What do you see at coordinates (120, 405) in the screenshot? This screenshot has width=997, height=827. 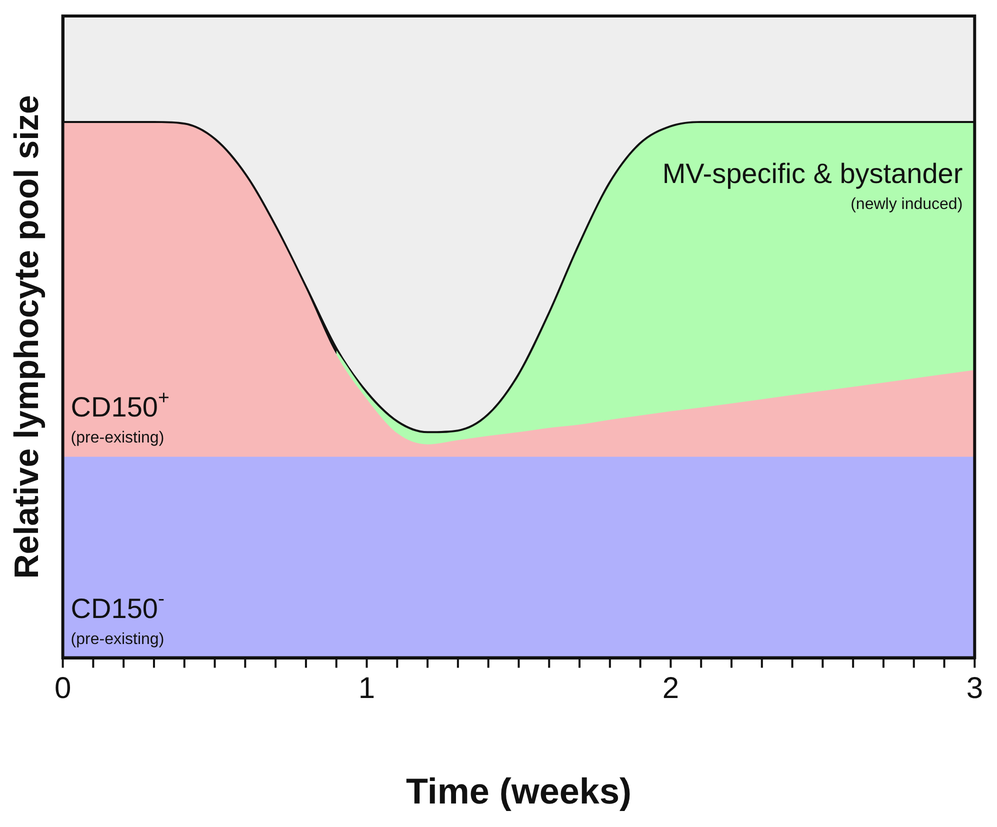 I see `series-label: CD150+` at bounding box center [120, 405].